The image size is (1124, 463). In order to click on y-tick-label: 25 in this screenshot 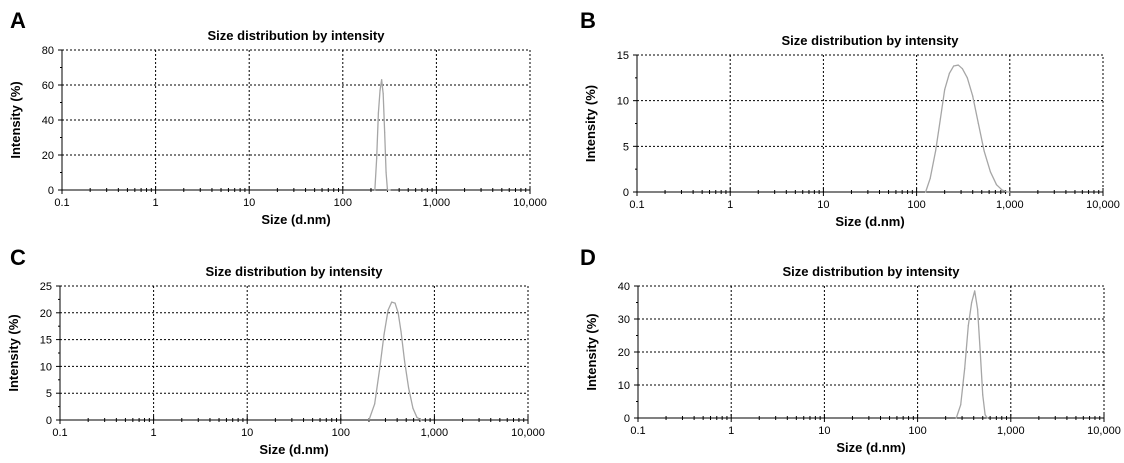, I will do `click(46, 287)`.